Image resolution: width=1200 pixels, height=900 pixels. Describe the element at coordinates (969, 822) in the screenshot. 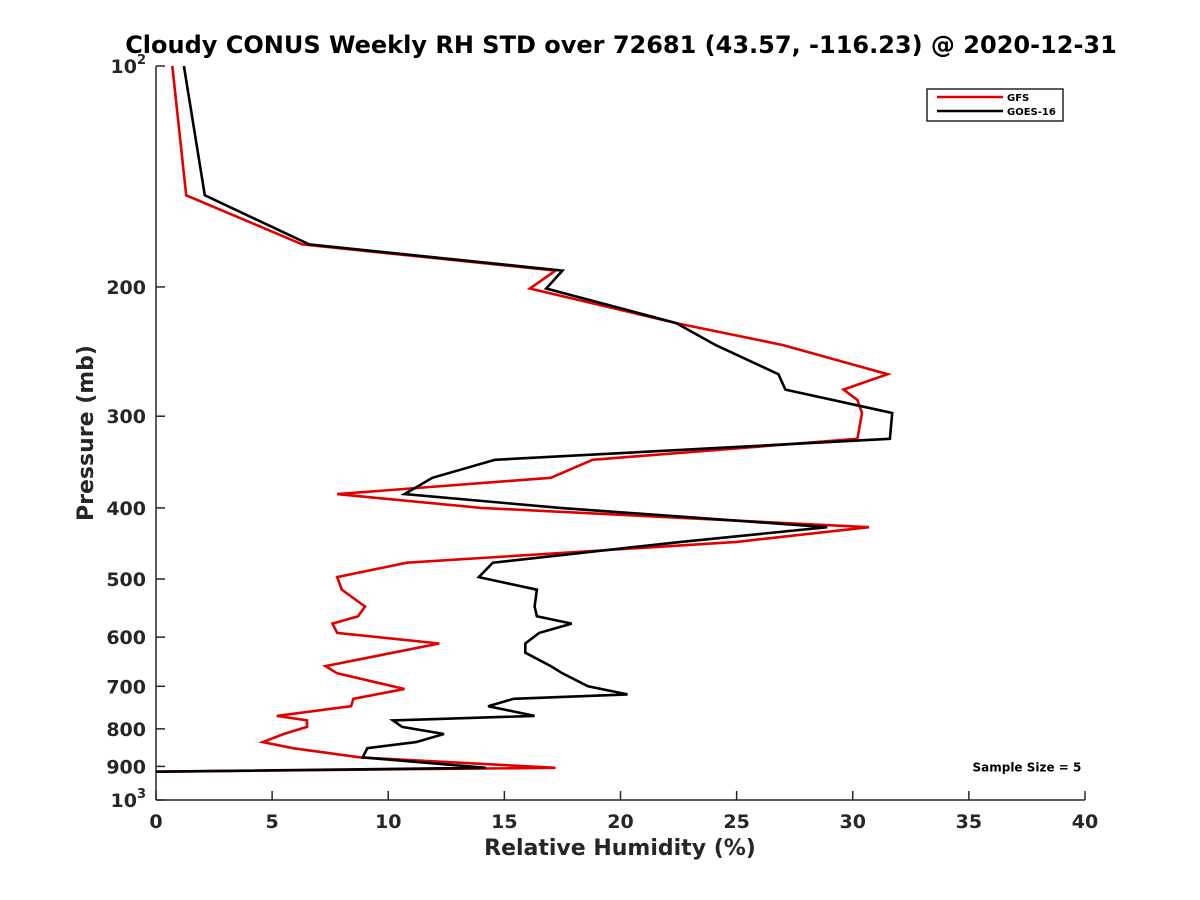

I see `x-tick-label: 35` at that location.